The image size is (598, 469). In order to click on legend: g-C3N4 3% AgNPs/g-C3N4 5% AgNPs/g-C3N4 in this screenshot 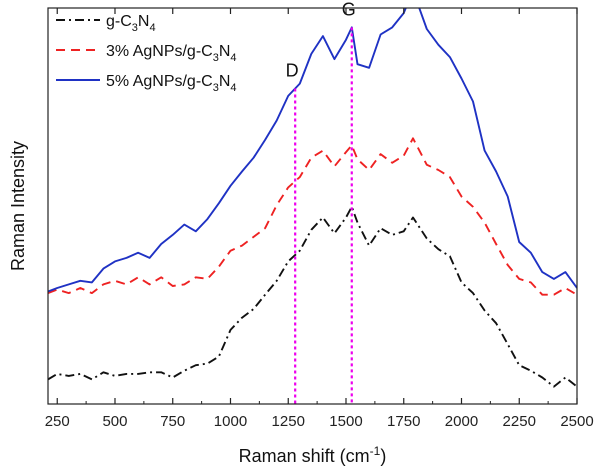, I will do `click(146, 53)`.